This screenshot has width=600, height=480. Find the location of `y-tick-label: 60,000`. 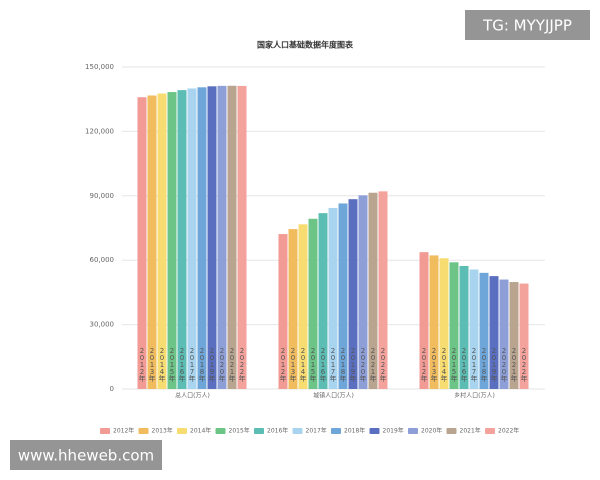

y-tick-label: 60,000 is located at coordinates (102, 260).